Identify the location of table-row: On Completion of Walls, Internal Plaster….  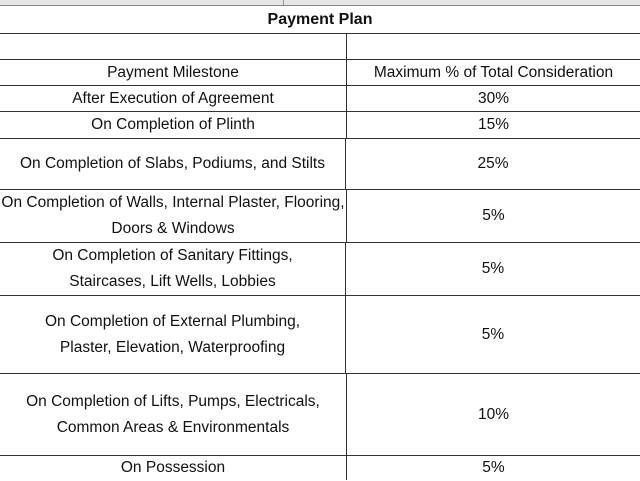
(320, 216).